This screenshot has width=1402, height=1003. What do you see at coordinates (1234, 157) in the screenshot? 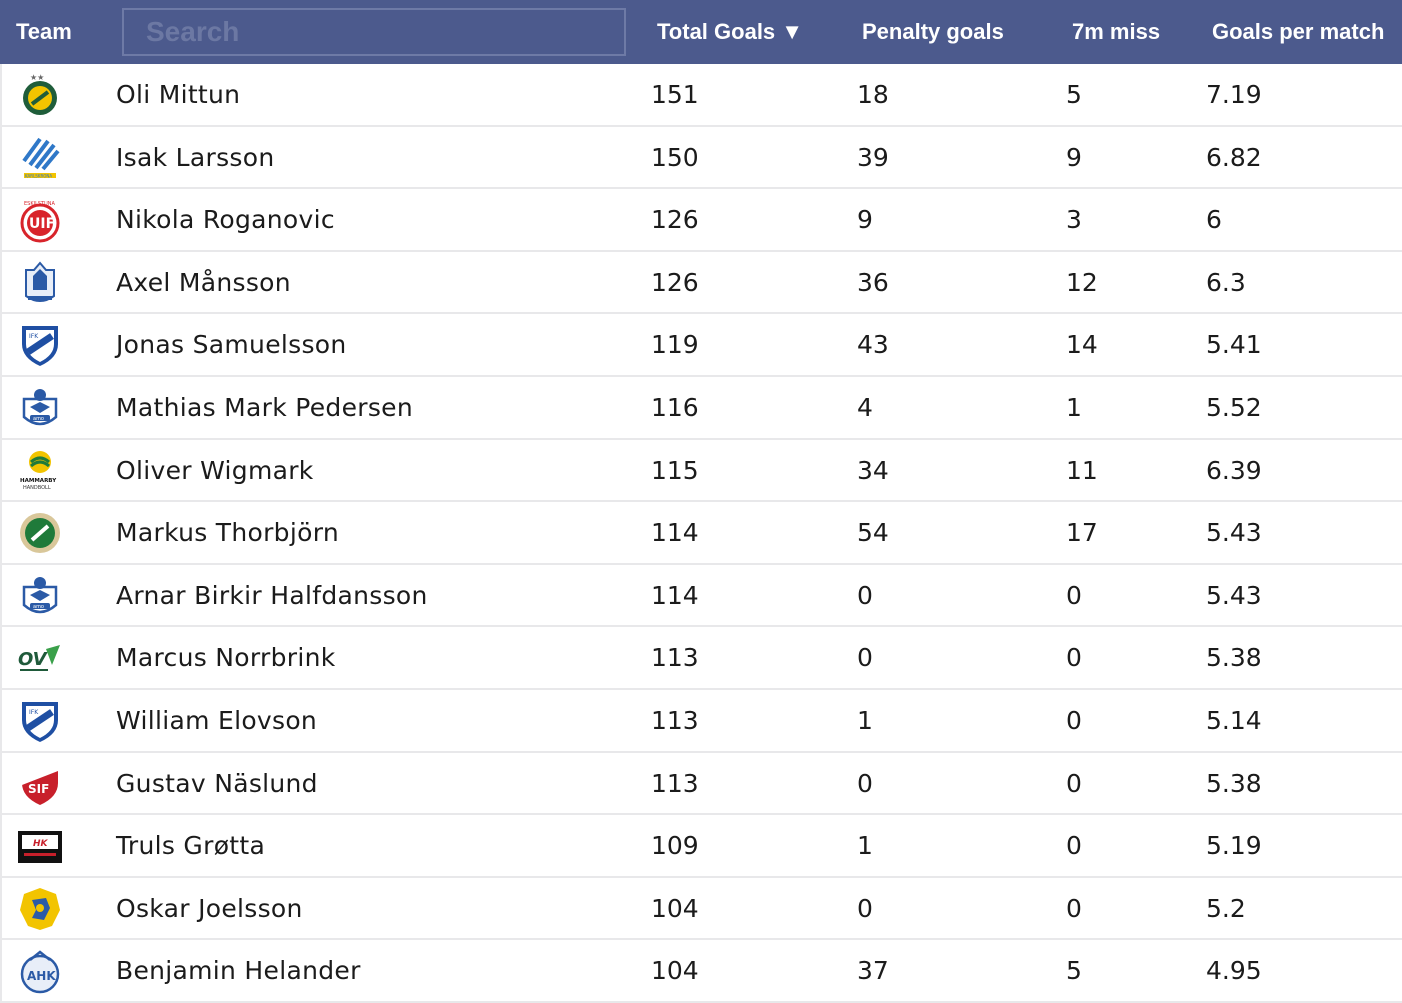
I see `goals-per-match: 6.82` at bounding box center [1234, 157].